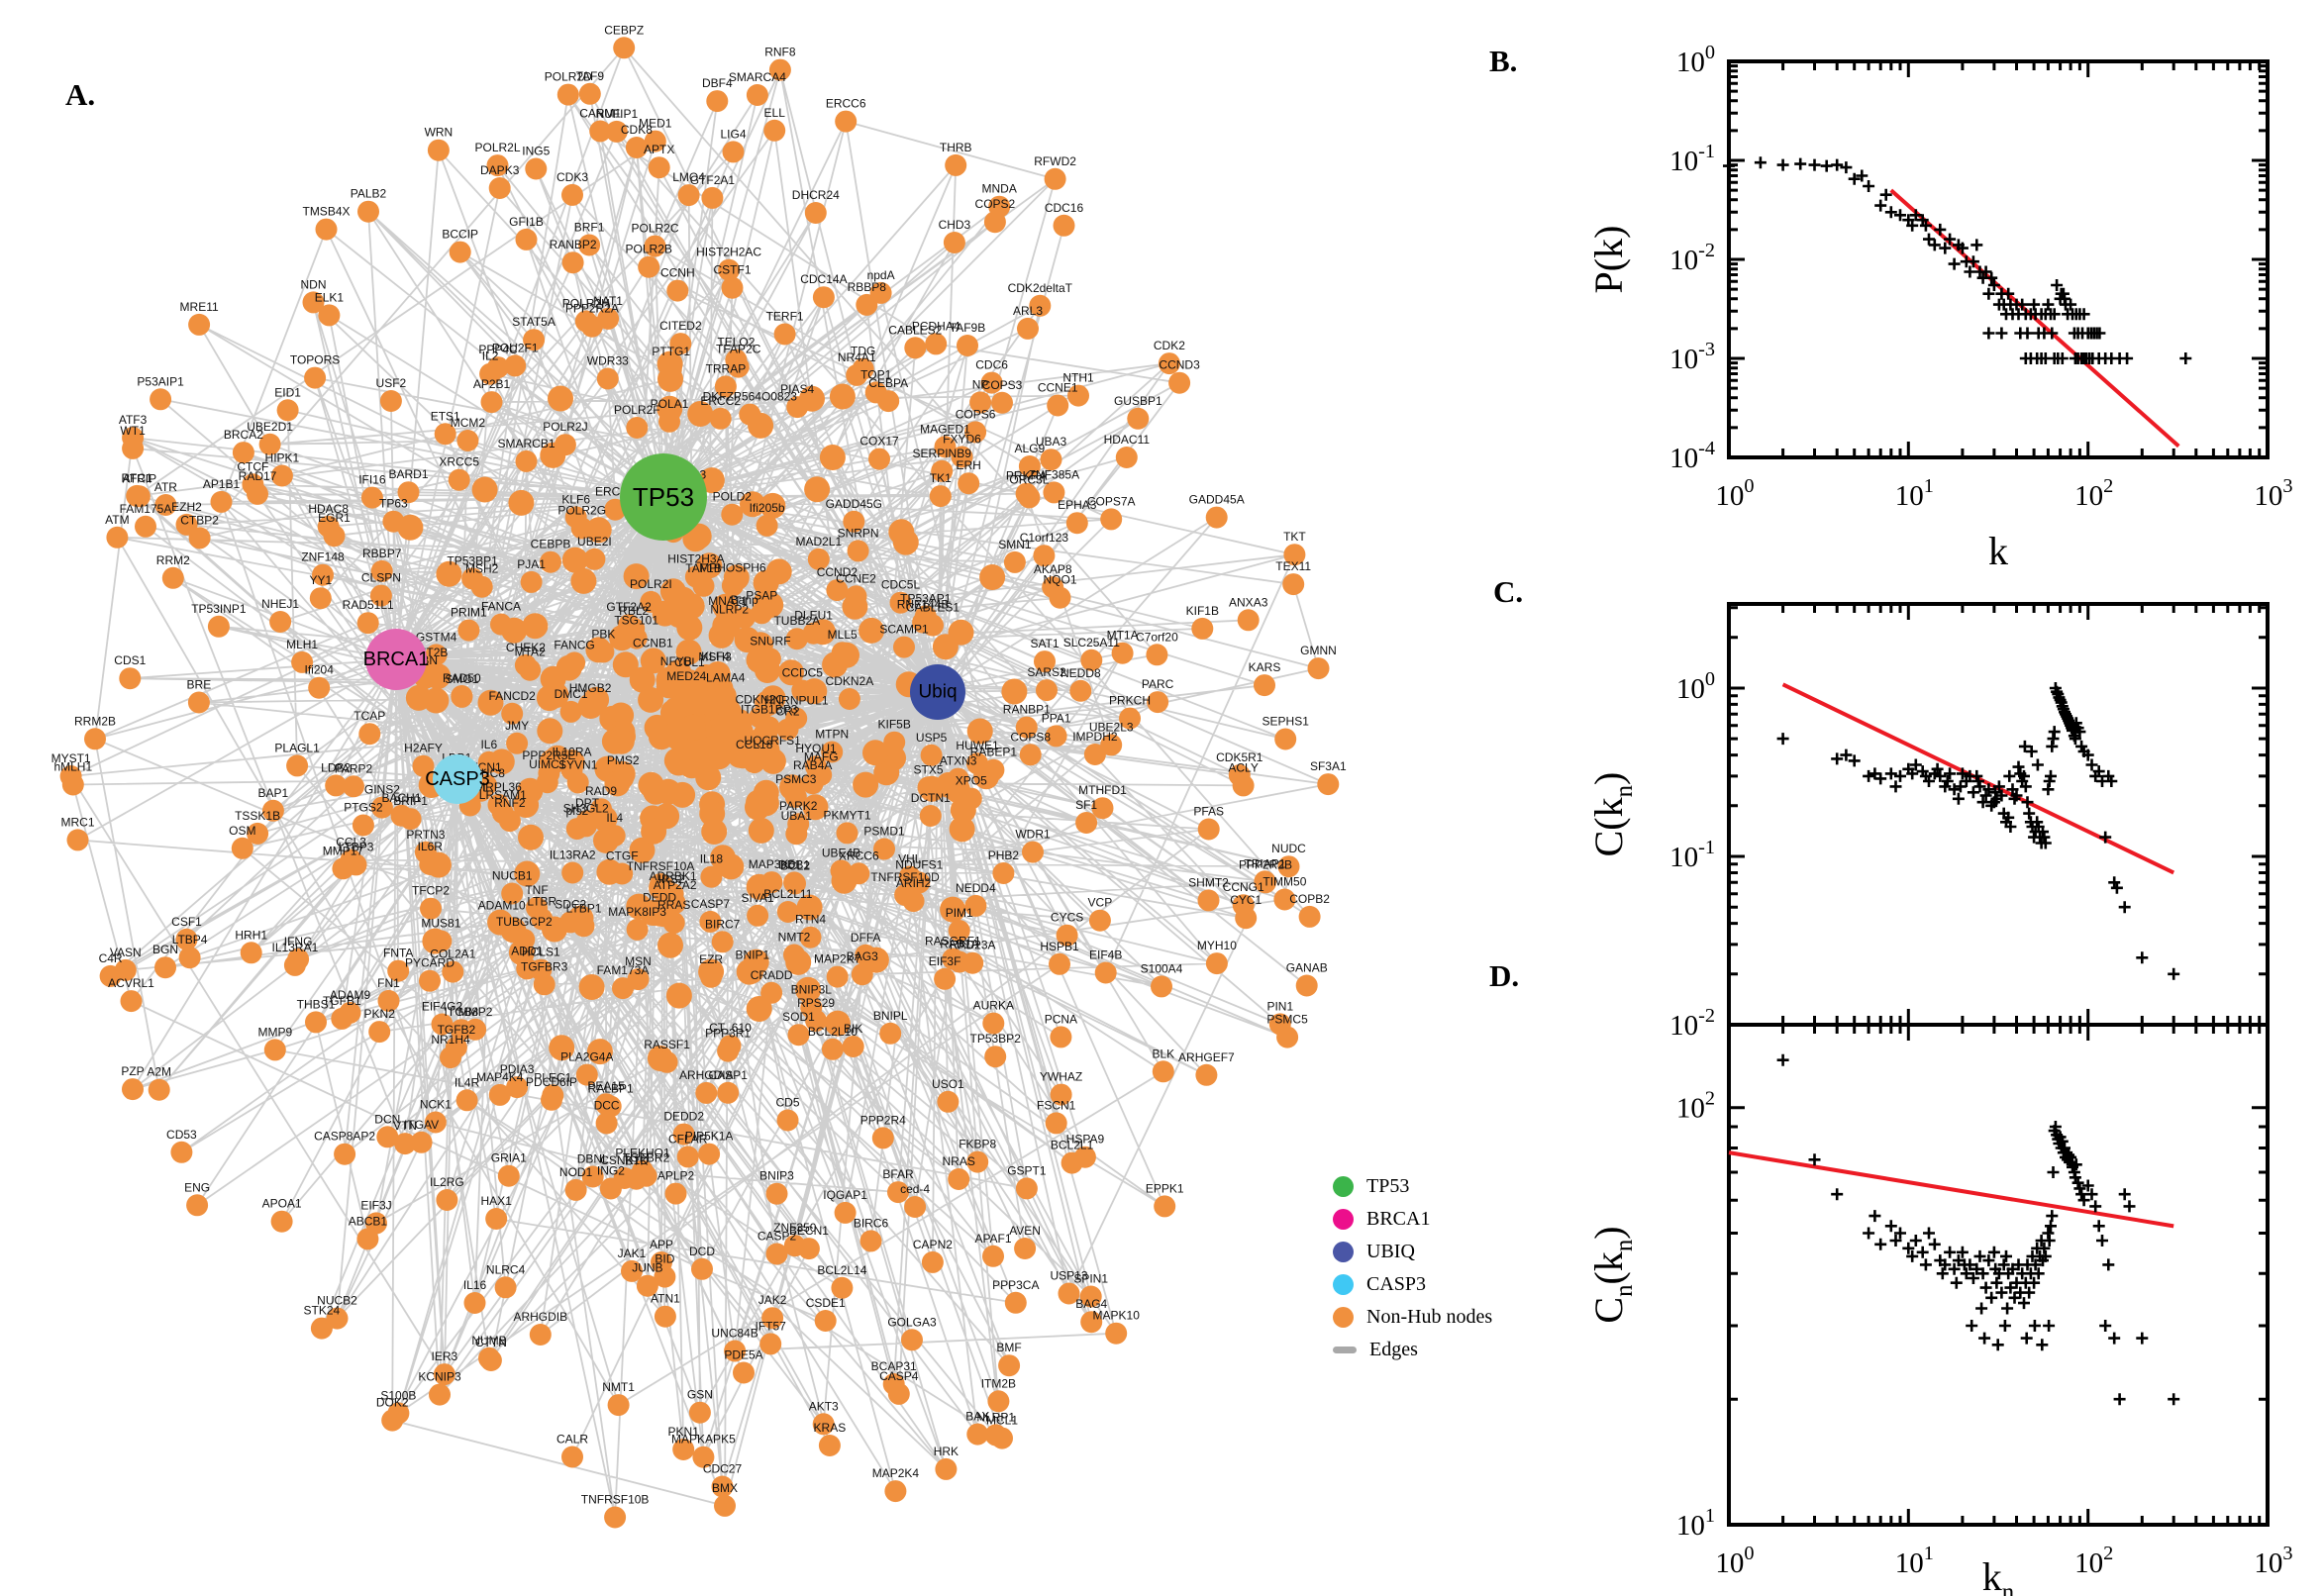  Describe the element at coordinates (727, 368) in the screenshot. I see `node-label: TRRAP` at that location.